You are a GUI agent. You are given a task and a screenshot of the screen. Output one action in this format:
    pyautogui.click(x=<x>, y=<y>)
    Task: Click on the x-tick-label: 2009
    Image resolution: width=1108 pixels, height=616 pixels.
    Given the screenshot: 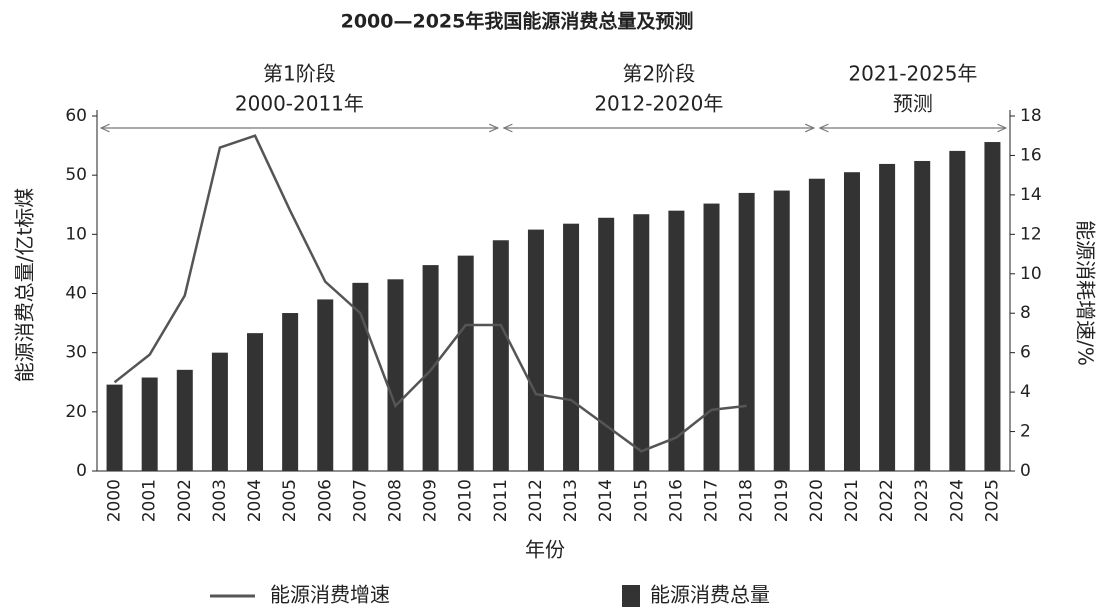 What is the action you would take?
    pyautogui.click(x=431, y=500)
    